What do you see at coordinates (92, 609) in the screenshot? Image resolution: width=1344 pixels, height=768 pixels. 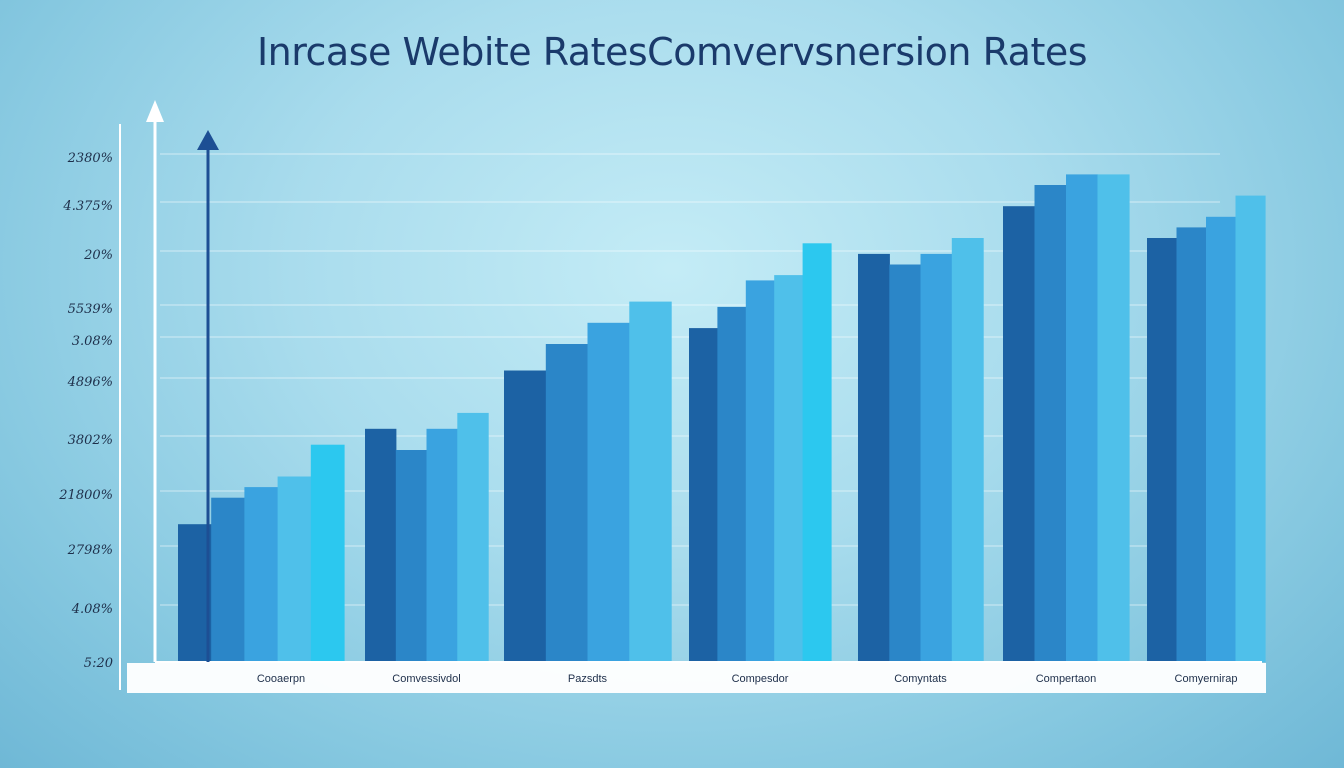 I see `y-tick-label: 4.08%` at bounding box center [92, 609].